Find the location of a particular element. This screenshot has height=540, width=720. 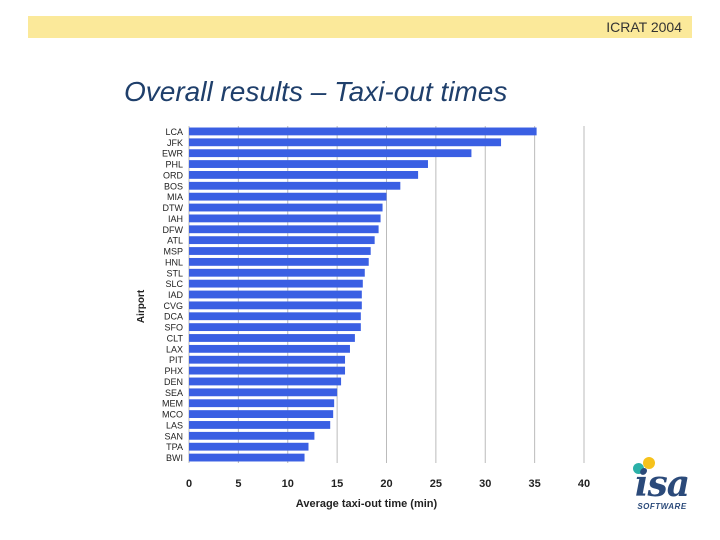

category-label-clt: CLT is located at coordinates (175, 338).